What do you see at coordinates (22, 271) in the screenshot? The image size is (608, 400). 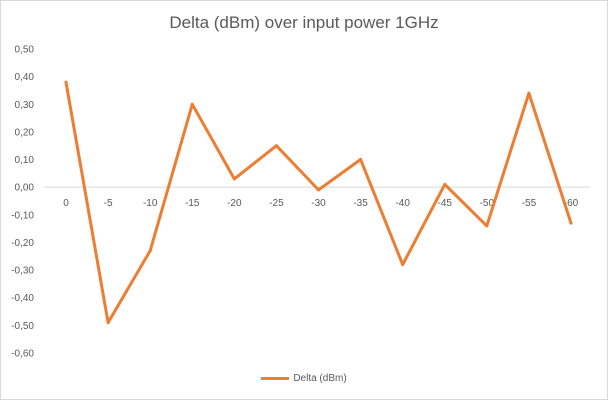 I see `y-tick-label: -0,30` at bounding box center [22, 271].